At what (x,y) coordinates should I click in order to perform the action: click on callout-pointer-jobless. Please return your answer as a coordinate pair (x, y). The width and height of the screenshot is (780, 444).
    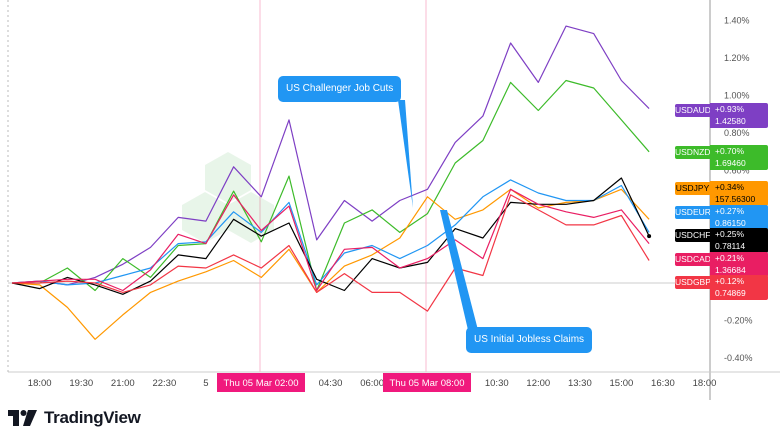
    Looking at the image, I should click on (459, 270).